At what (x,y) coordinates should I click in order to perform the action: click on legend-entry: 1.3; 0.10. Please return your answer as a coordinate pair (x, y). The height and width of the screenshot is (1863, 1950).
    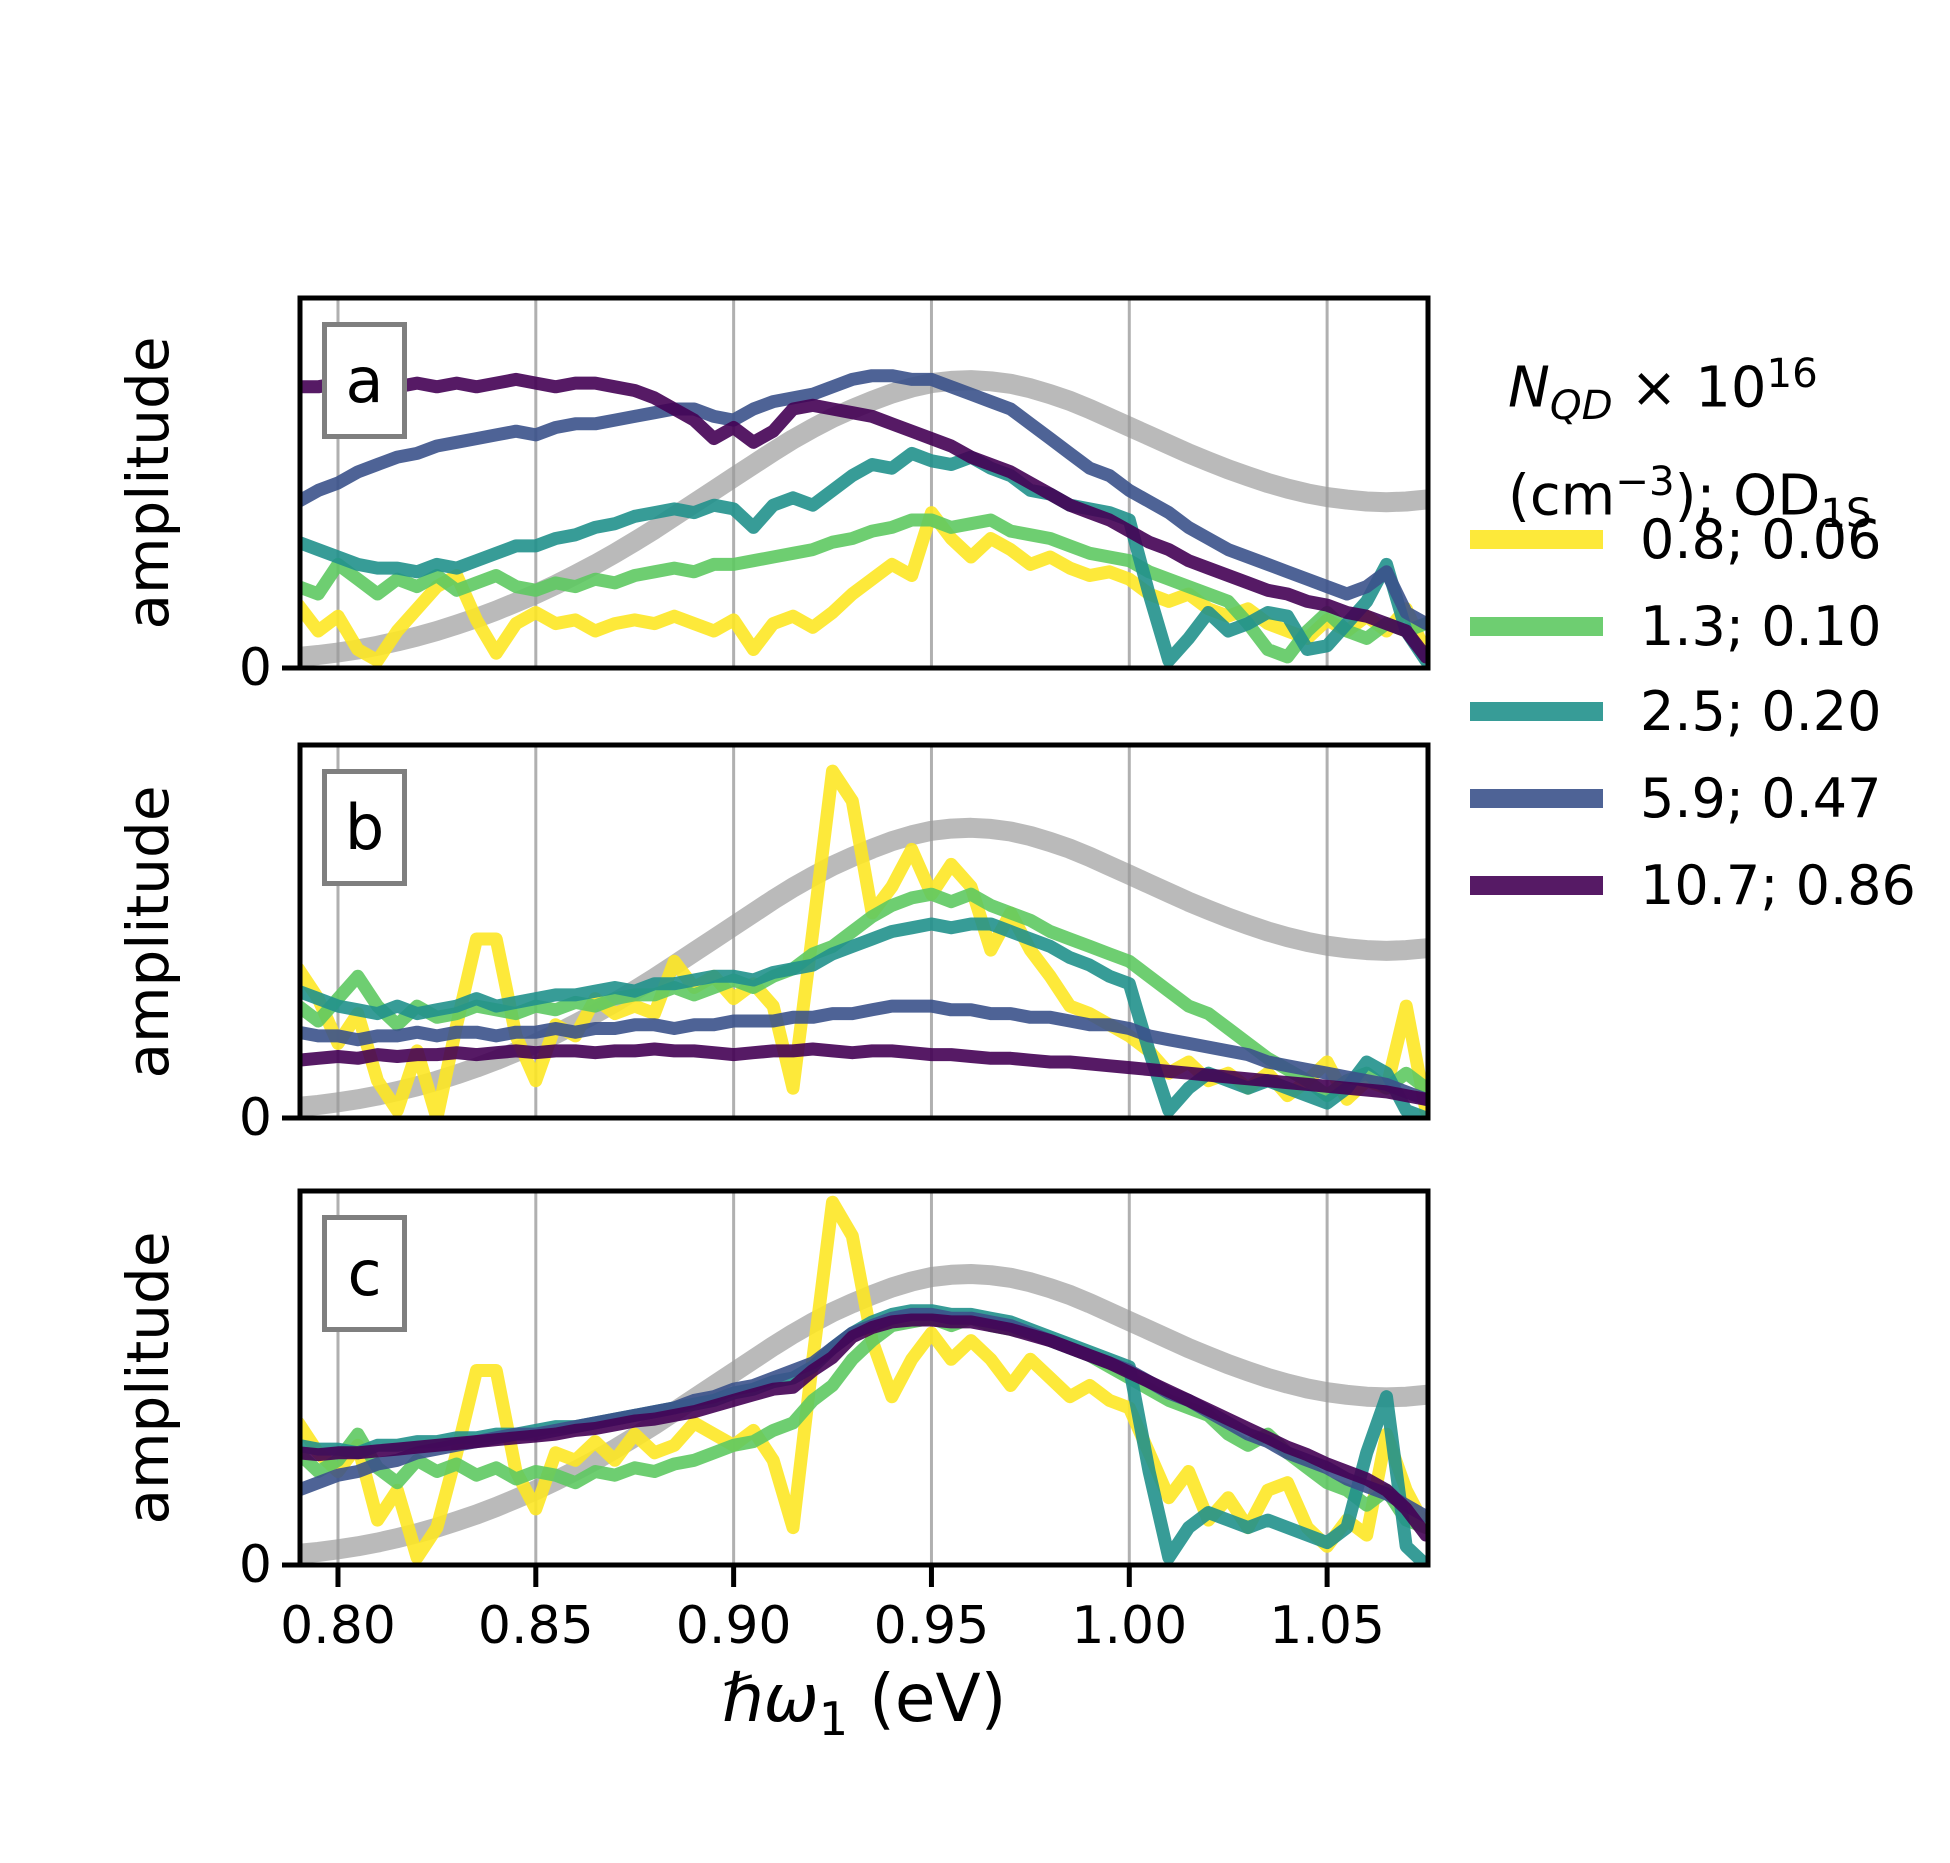
    Looking at the image, I should click on (1676, 626).